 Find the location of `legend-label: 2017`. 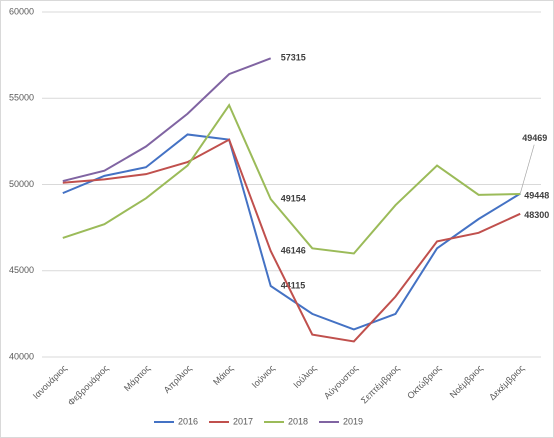

legend-label: 2017 is located at coordinates (243, 421).